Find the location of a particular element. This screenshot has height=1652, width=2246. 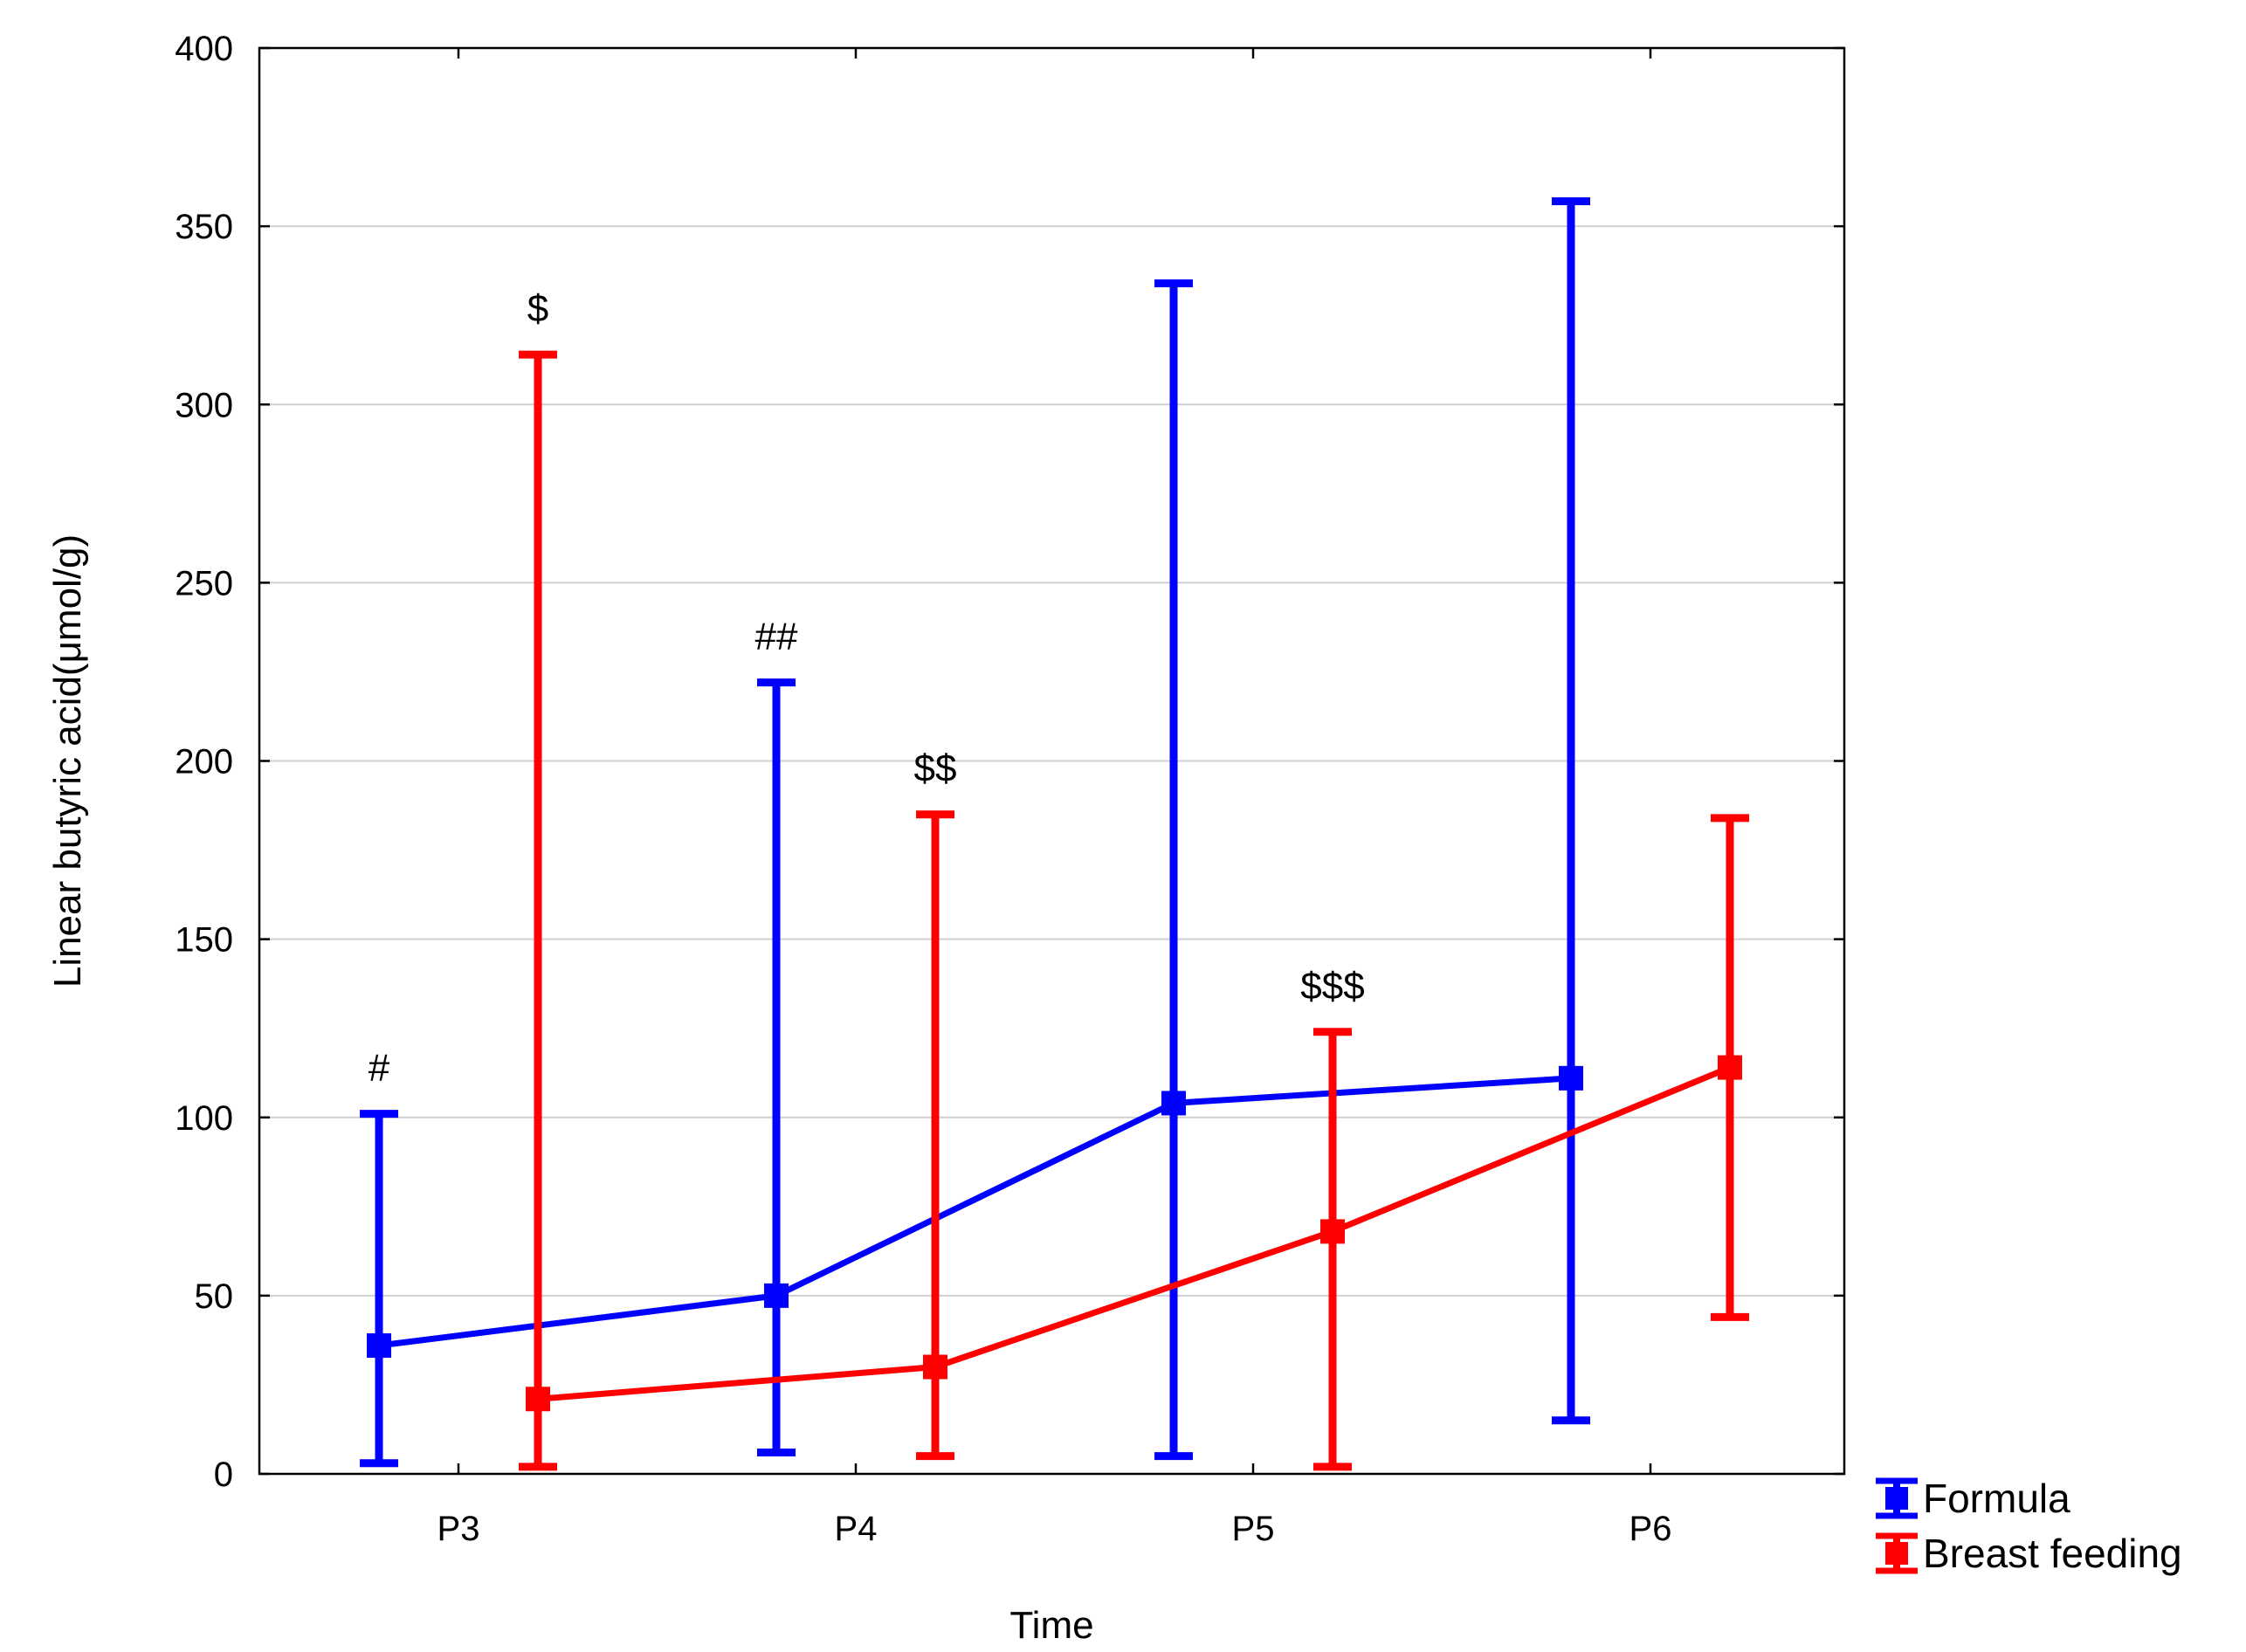

significance-label: # is located at coordinates (379, 1068).